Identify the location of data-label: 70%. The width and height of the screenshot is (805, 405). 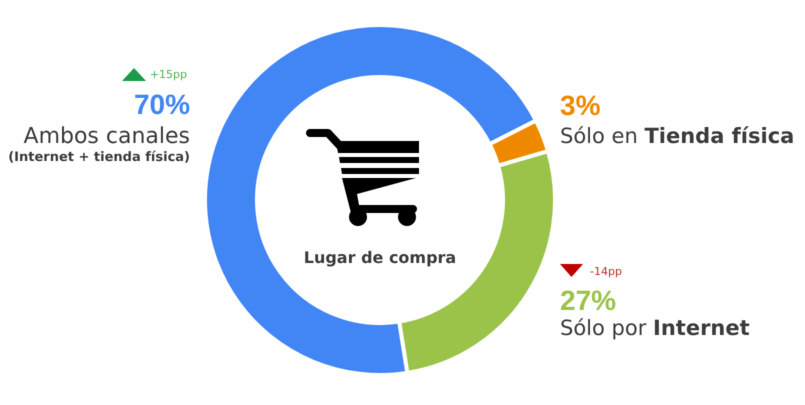
(162, 104).